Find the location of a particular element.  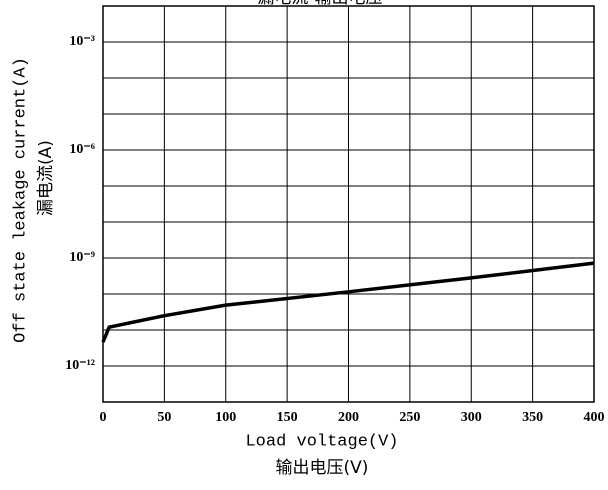

y-axis-label-cn: 漏电流(A) is located at coordinates (46, 178).